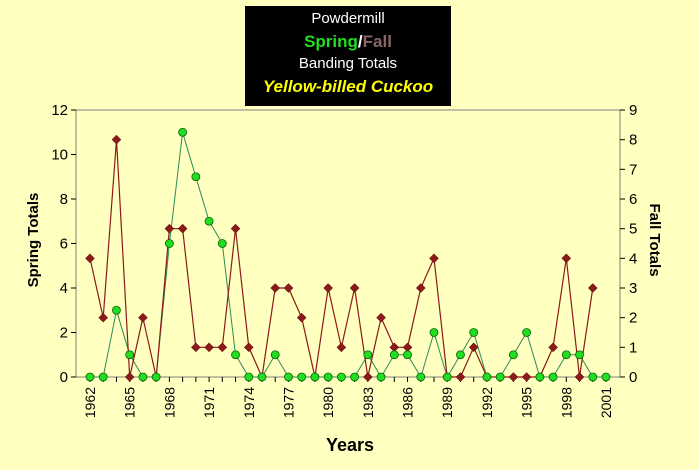 This screenshot has width=699, height=470. Describe the element at coordinates (130, 402) in the screenshot. I see `x-tick-label: 1965` at that location.